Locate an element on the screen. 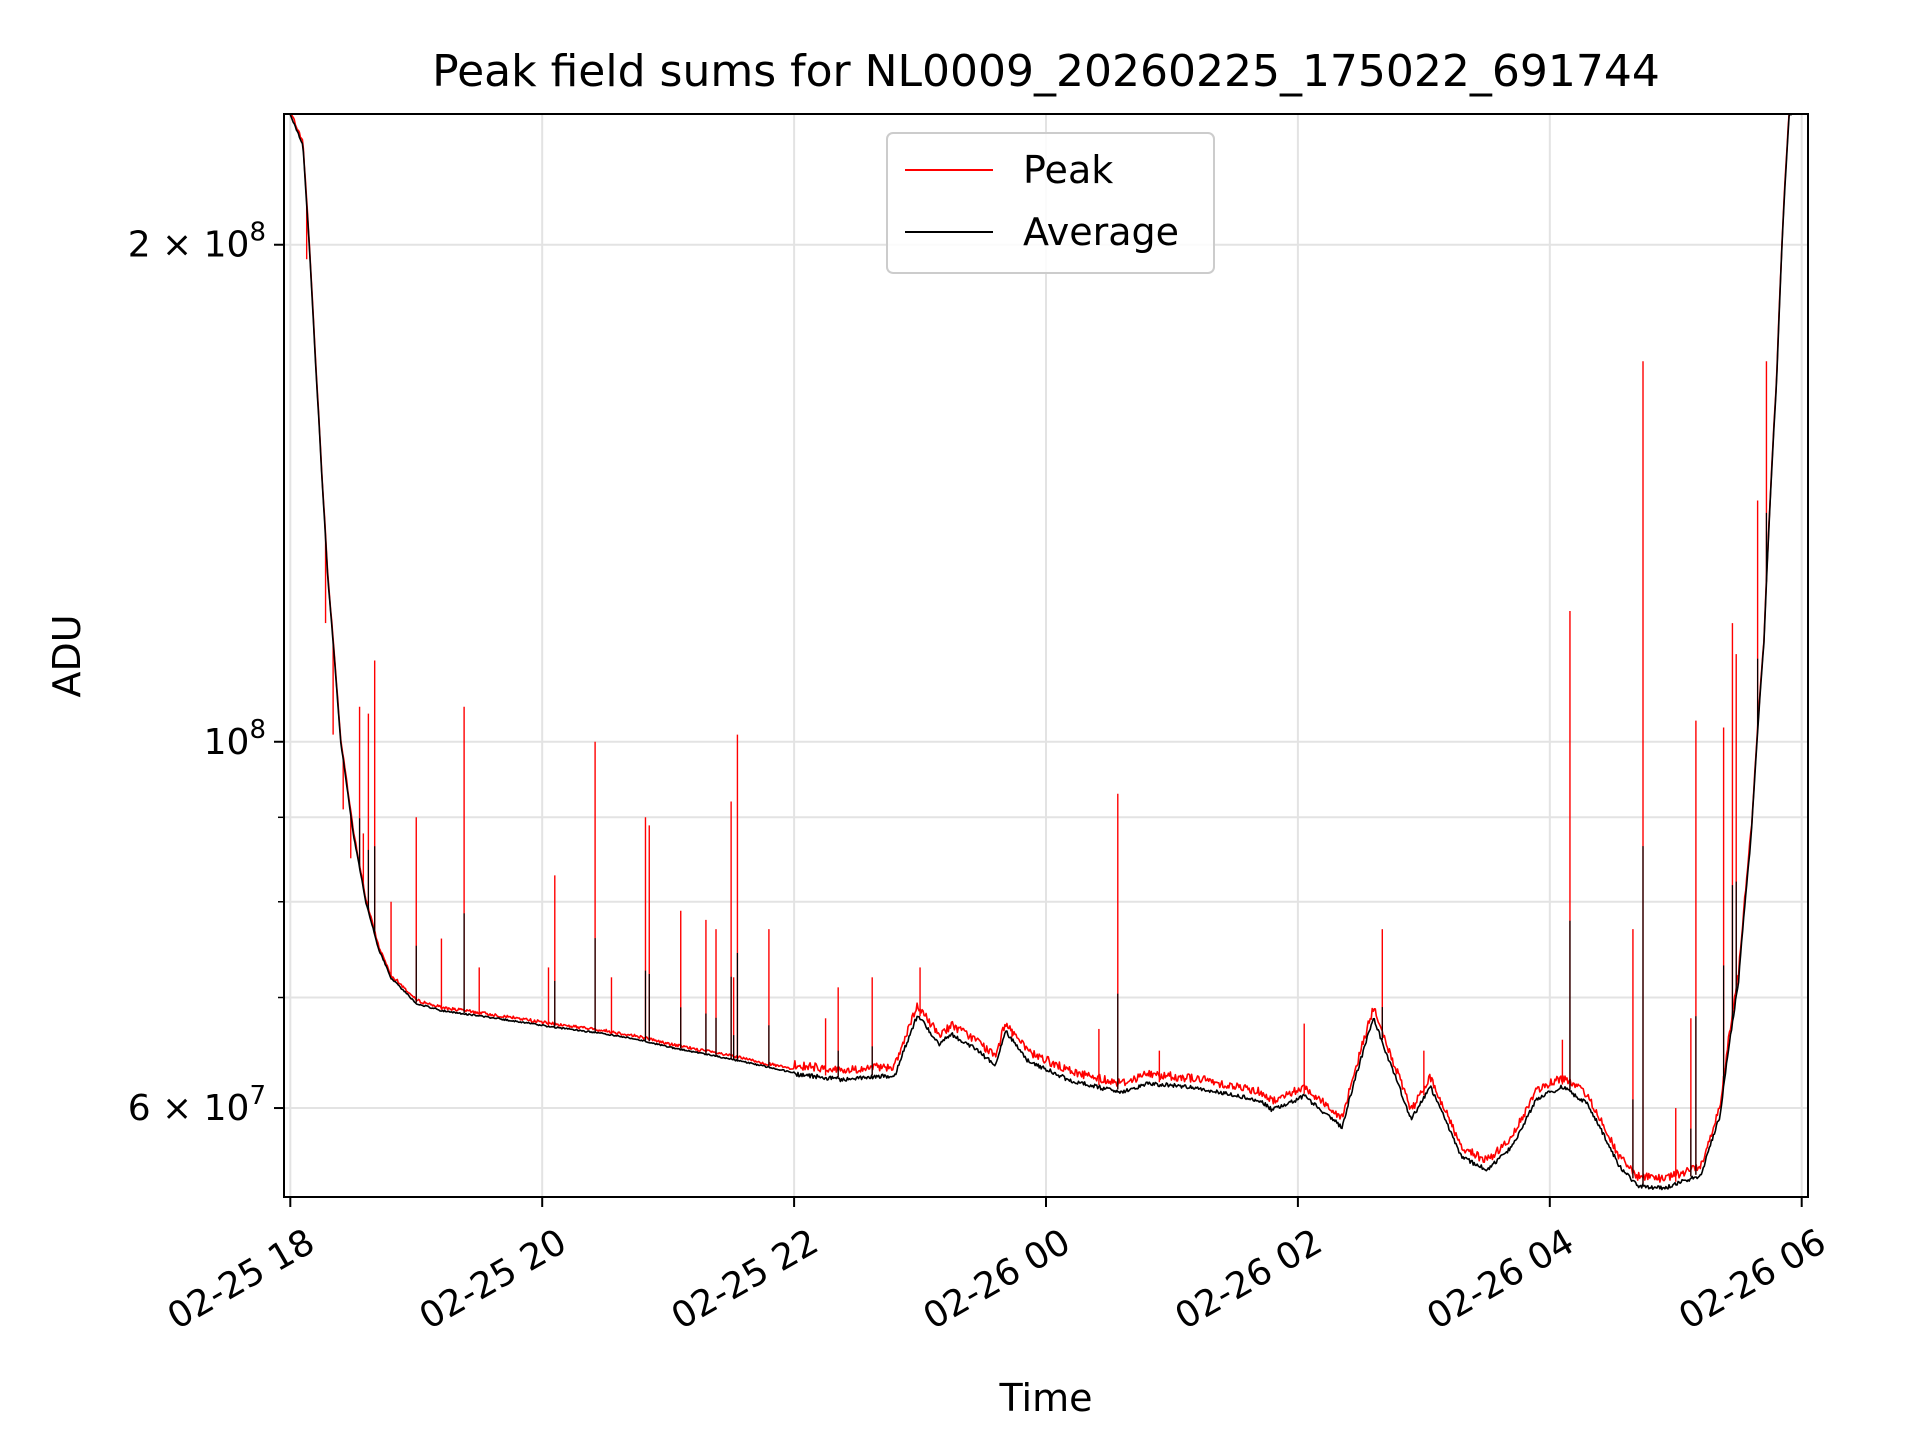 The image size is (1920, 1444). legend-box is located at coordinates (1050, 203).